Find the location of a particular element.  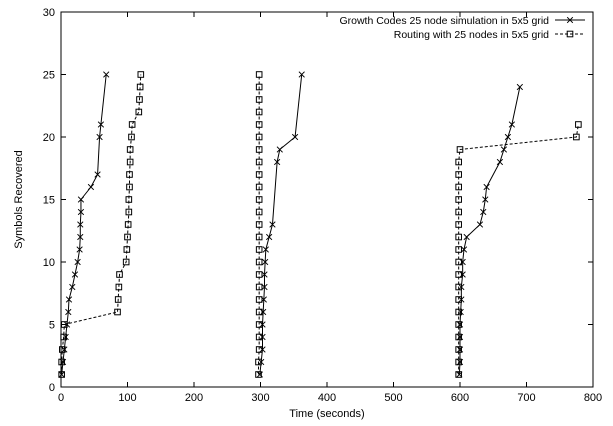

legend-label-routing: Routing with 25 nodes in 5x5 grid is located at coordinates (471, 35).